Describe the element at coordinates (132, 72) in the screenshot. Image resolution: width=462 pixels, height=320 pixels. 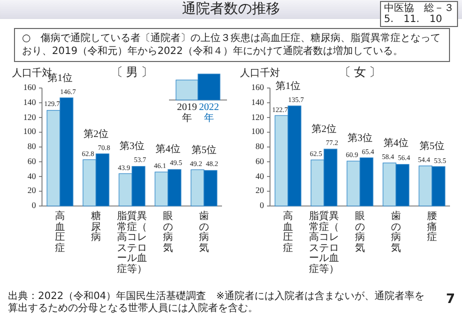
I see `chart-title: 〔 男 〕` at that location.